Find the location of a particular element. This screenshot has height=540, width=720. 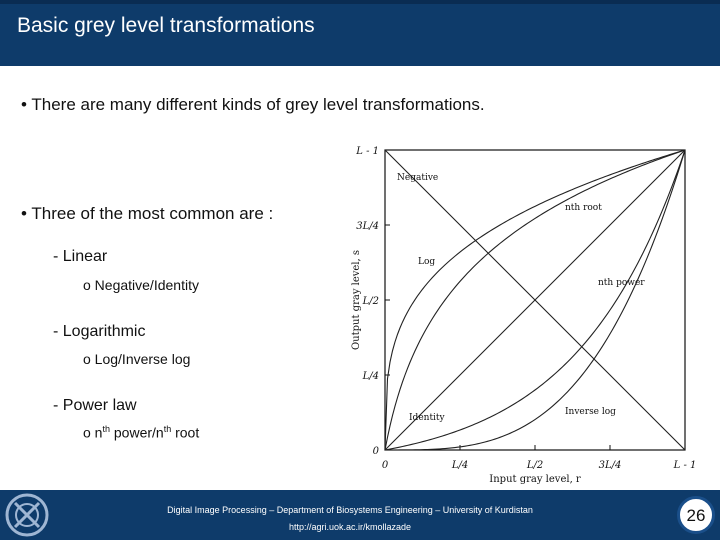

x-tick-label: 3L/4 is located at coordinates (610, 465).